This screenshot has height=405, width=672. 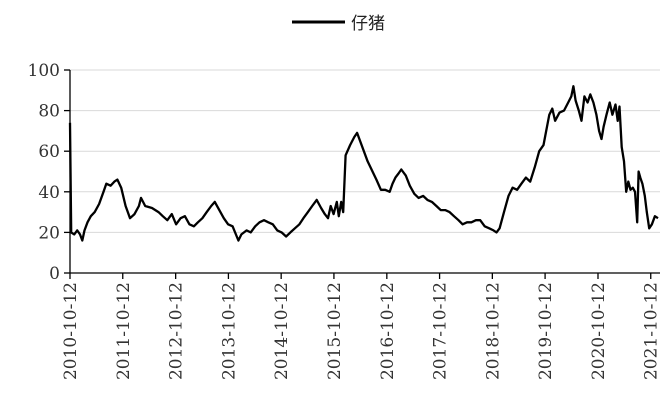 What do you see at coordinates (67, 171) in the screenshot?
I see `y-axis-ticks` at bounding box center [67, 171].